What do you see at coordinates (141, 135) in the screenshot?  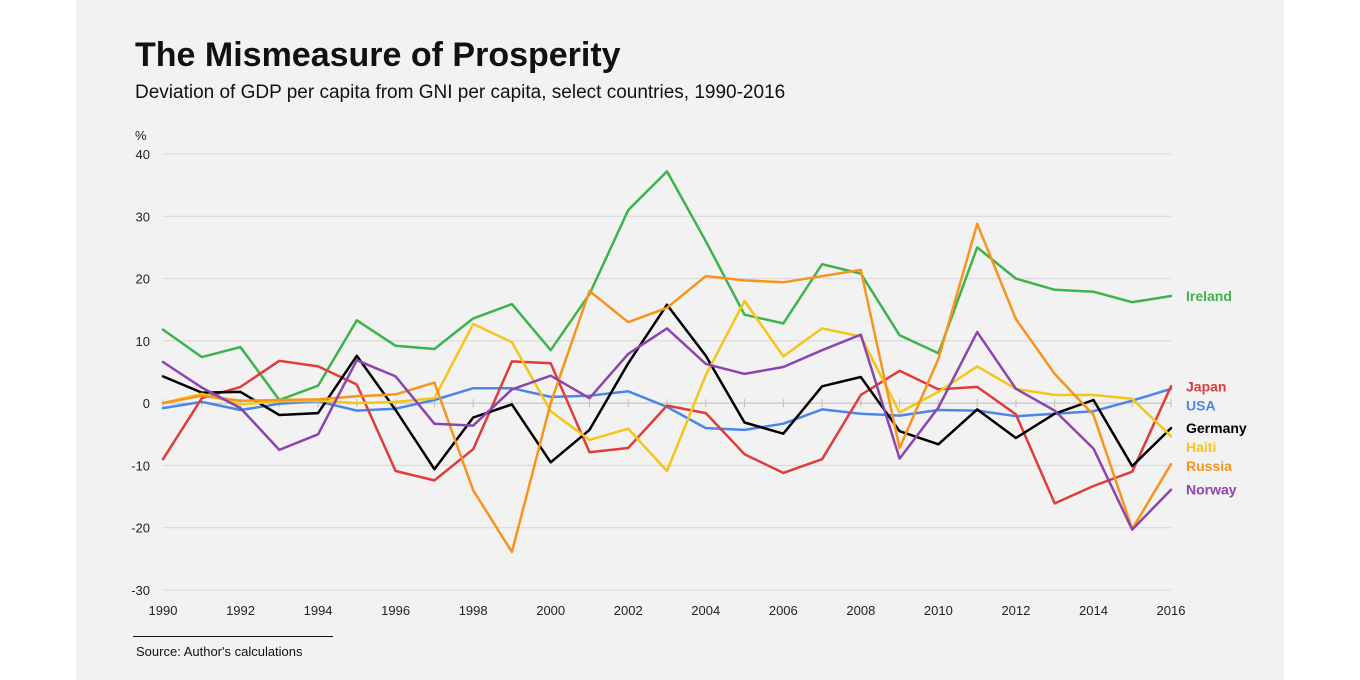 I see `y-axis-unit-label: %` at bounding box center [141, 135].